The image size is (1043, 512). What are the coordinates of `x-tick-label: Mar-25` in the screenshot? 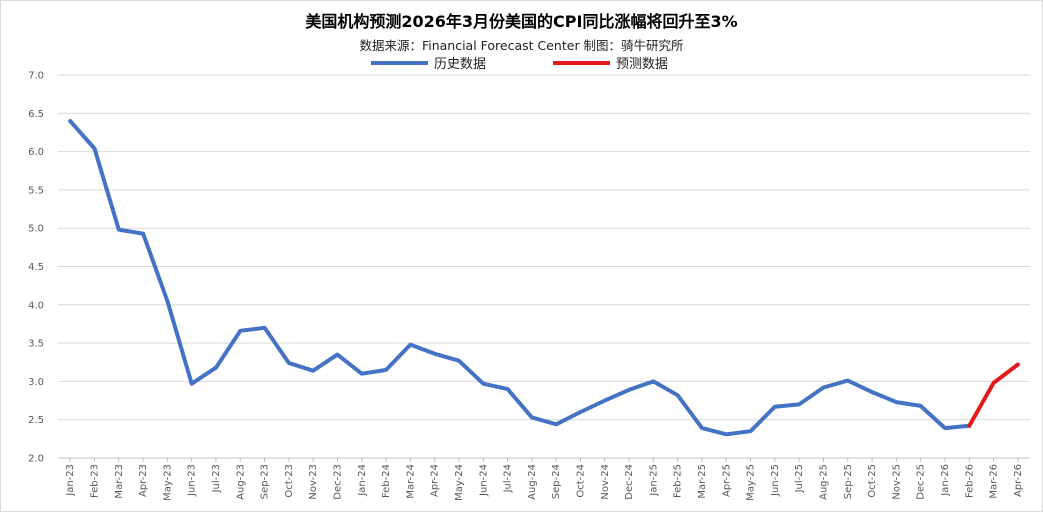 It's located at (702, 481).